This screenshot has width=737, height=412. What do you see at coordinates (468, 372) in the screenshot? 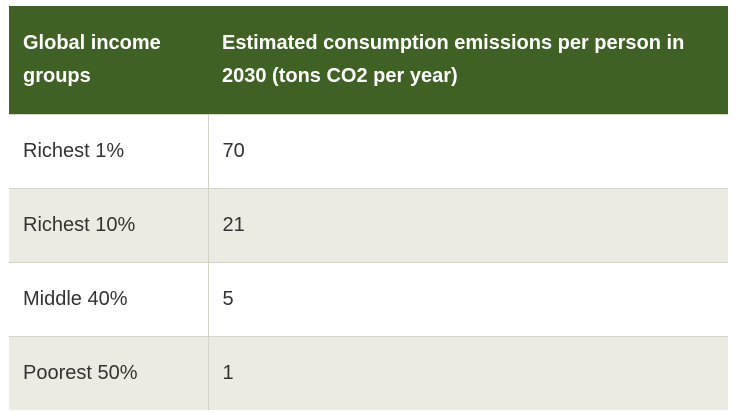
I see `emissions-value-cell: 1` at bounding box center [468, 372].